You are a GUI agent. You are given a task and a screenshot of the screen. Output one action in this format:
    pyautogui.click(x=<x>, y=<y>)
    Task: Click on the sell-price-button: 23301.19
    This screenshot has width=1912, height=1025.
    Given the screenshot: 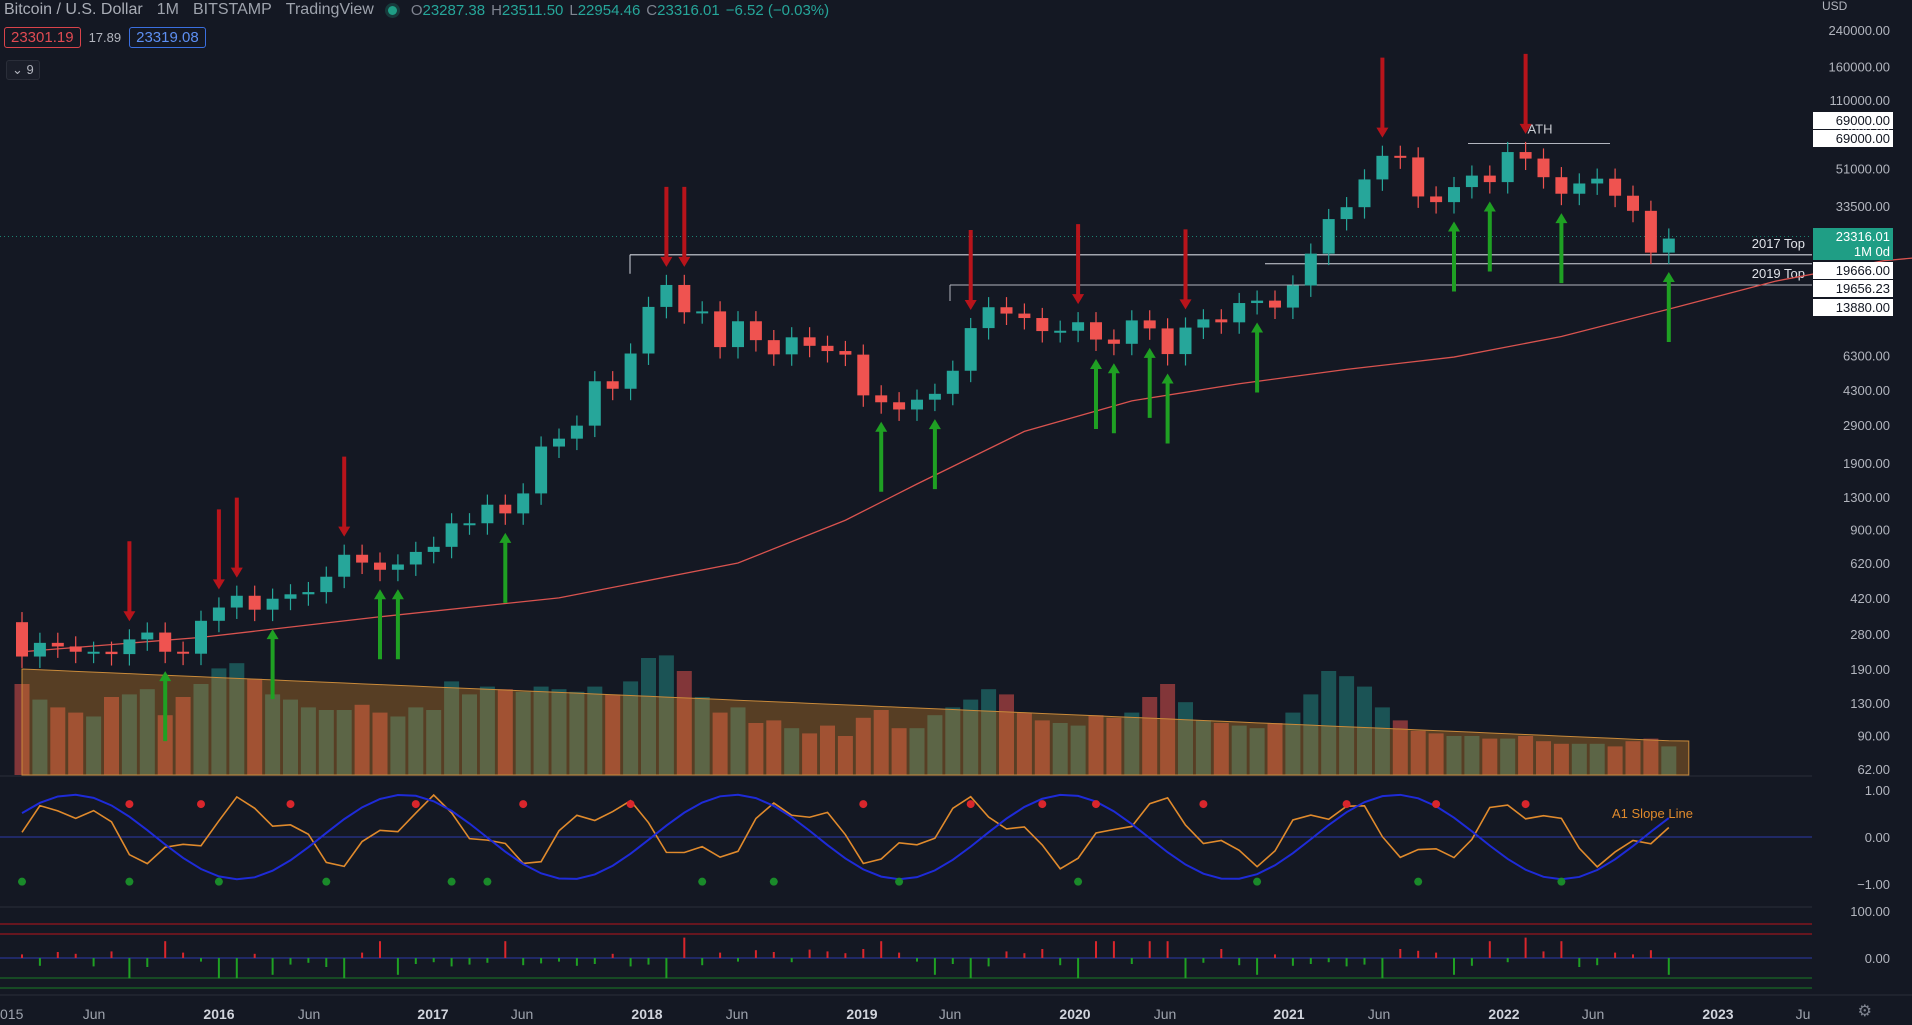 What is the action you would take?
    pyautogui.click(x=42, y=37)
    